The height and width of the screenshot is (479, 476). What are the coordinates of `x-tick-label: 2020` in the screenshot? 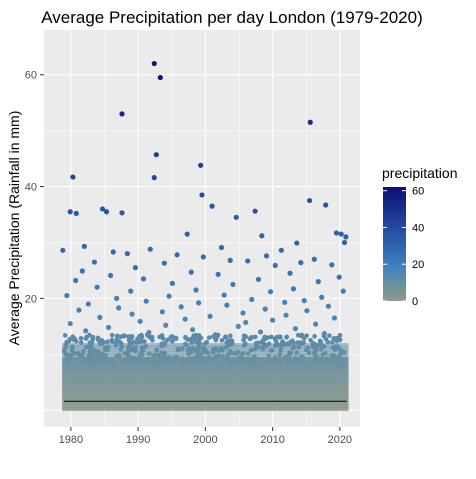 It's located at (340, 440).